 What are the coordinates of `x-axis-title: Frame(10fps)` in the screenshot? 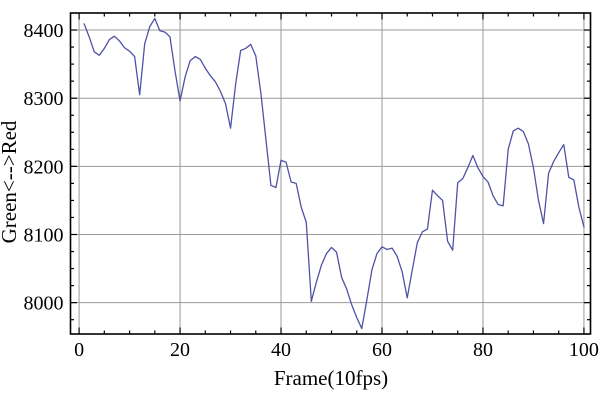 It's located at (331, 378).